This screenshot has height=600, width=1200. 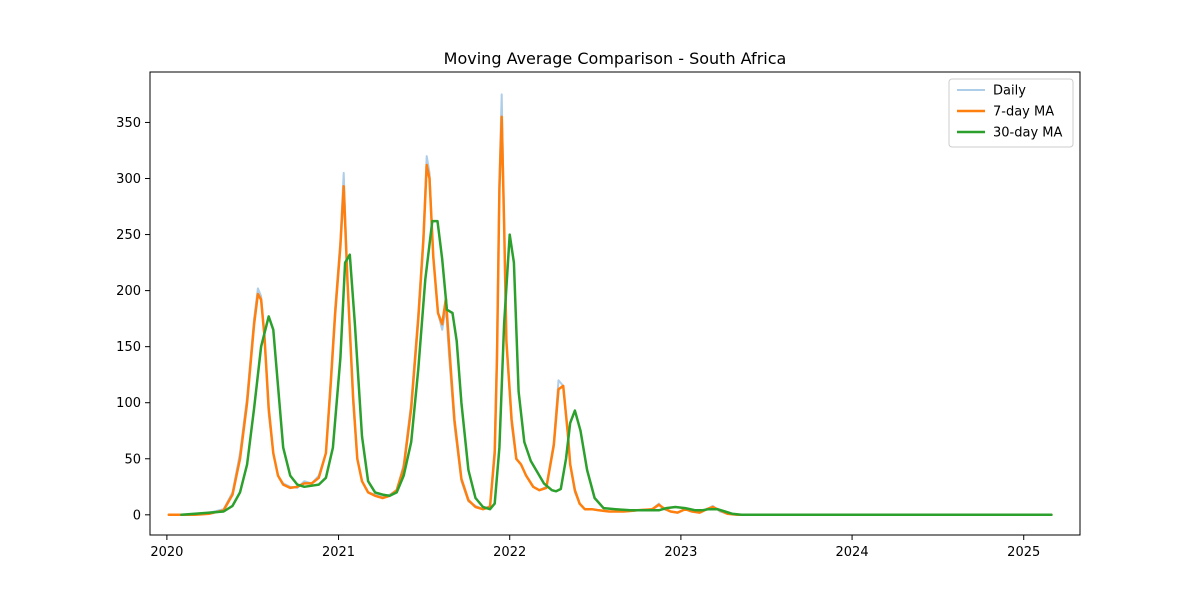 What do you see at coordinates (595, 547) in the screenshot?
I see `x-axis: 2020 2021 2022 2023 2024 2025` at bounding box center [595, 547].